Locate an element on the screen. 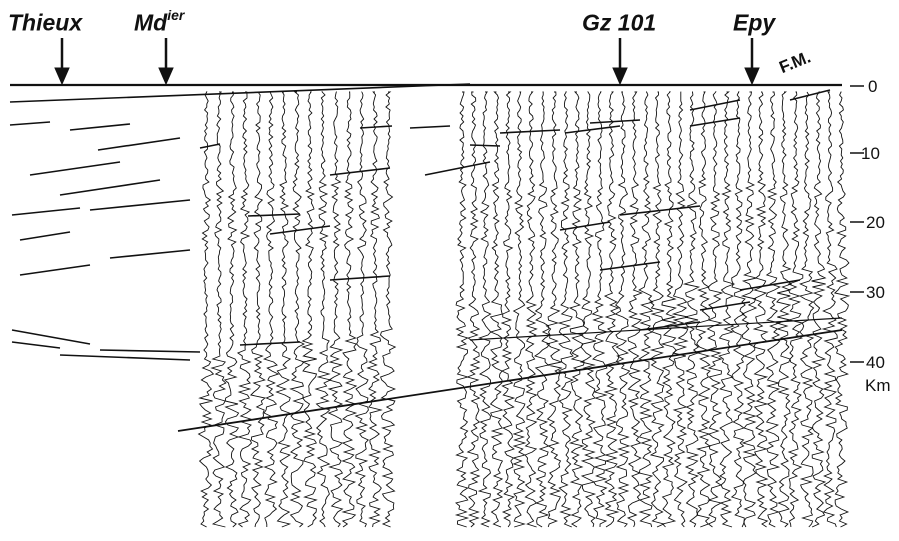  reflector-line is located at coordinates (656, 329).